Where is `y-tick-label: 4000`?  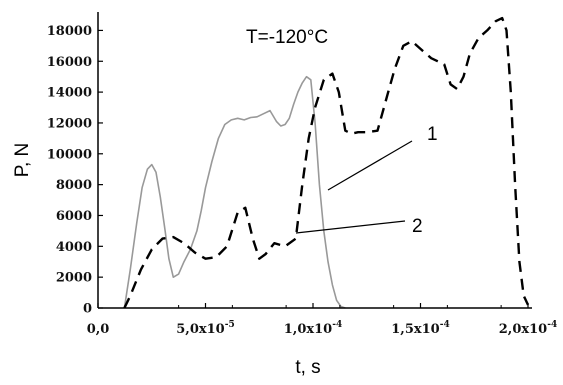
y-tick-label: 4000 is located at coordinates (74, 247).